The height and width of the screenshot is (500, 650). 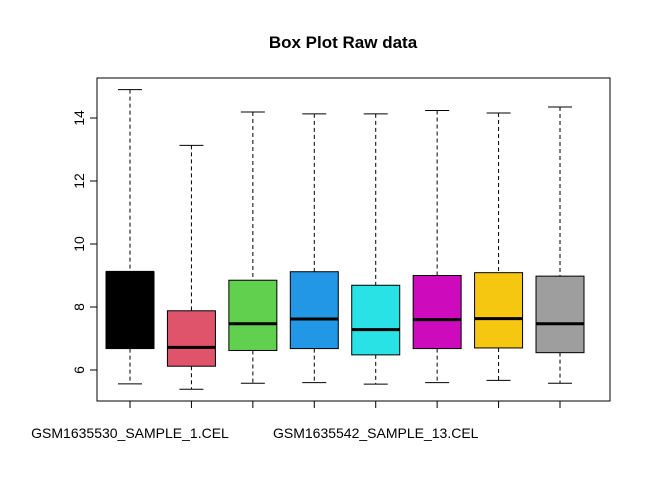 I want to click on chart-title: Box Plot Raw data, so click(x=343, y=42).